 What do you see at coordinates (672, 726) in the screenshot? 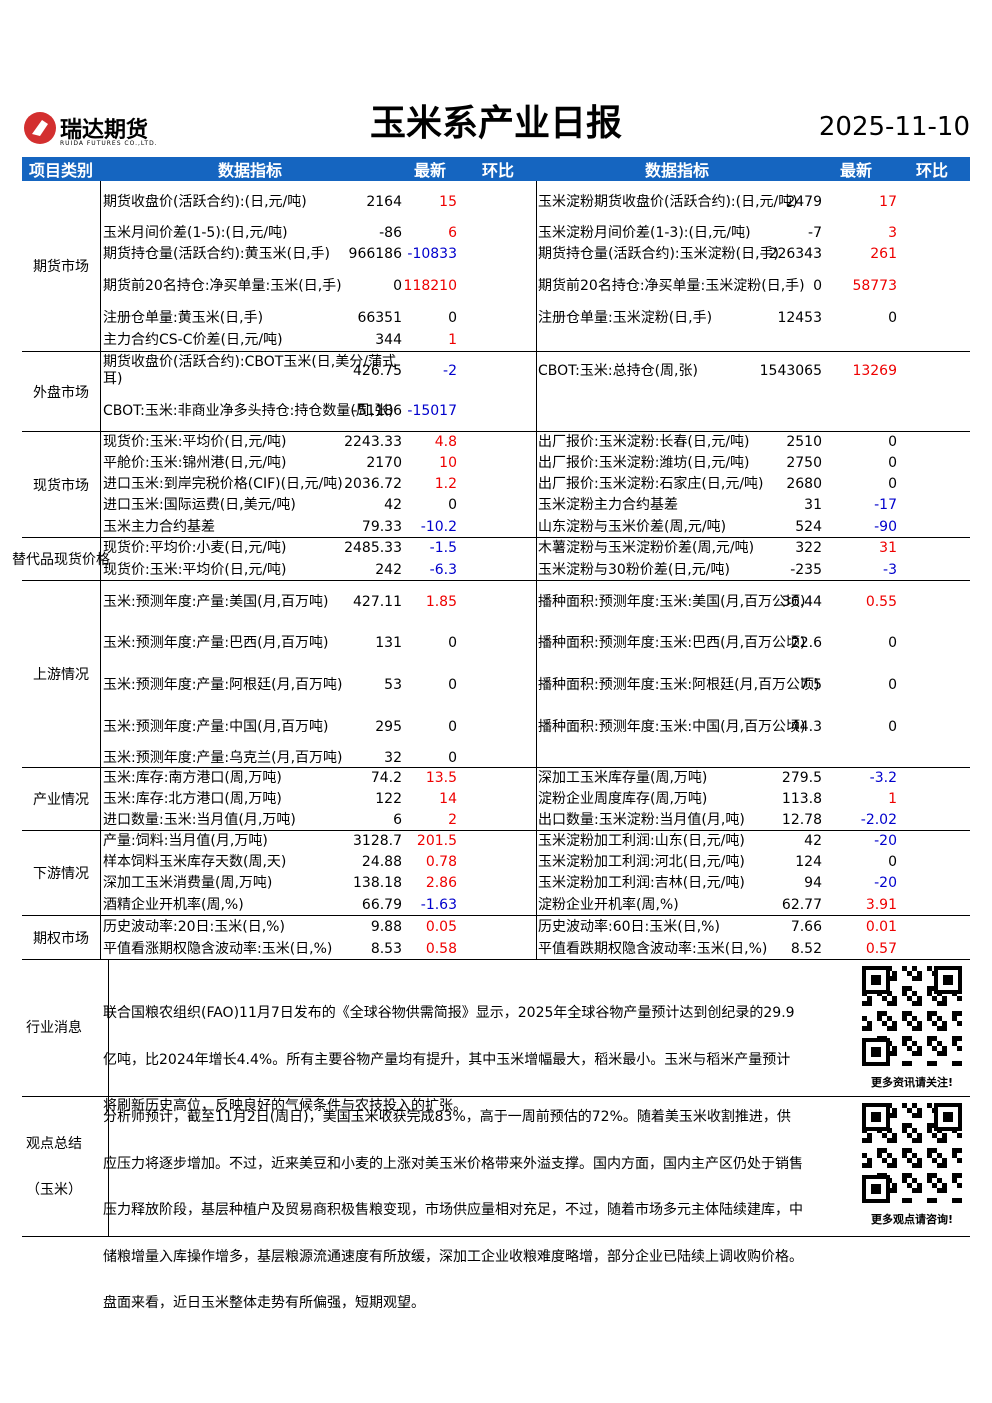
I see `indicator-name: 播种面积:预测年度:玉米:中国(月,百万公顷)` at bounding box center [672, 726].